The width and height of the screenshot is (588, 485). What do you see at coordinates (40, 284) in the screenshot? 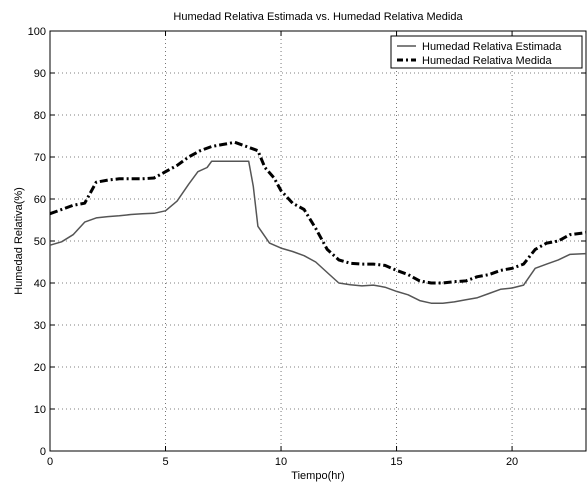
I see `y-tick-label: 40` at bounding box center [40, 284].